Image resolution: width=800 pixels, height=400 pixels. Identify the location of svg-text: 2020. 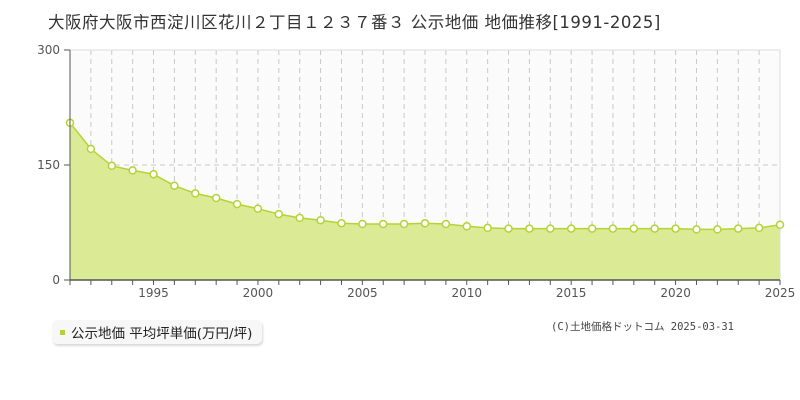
(675, 293).